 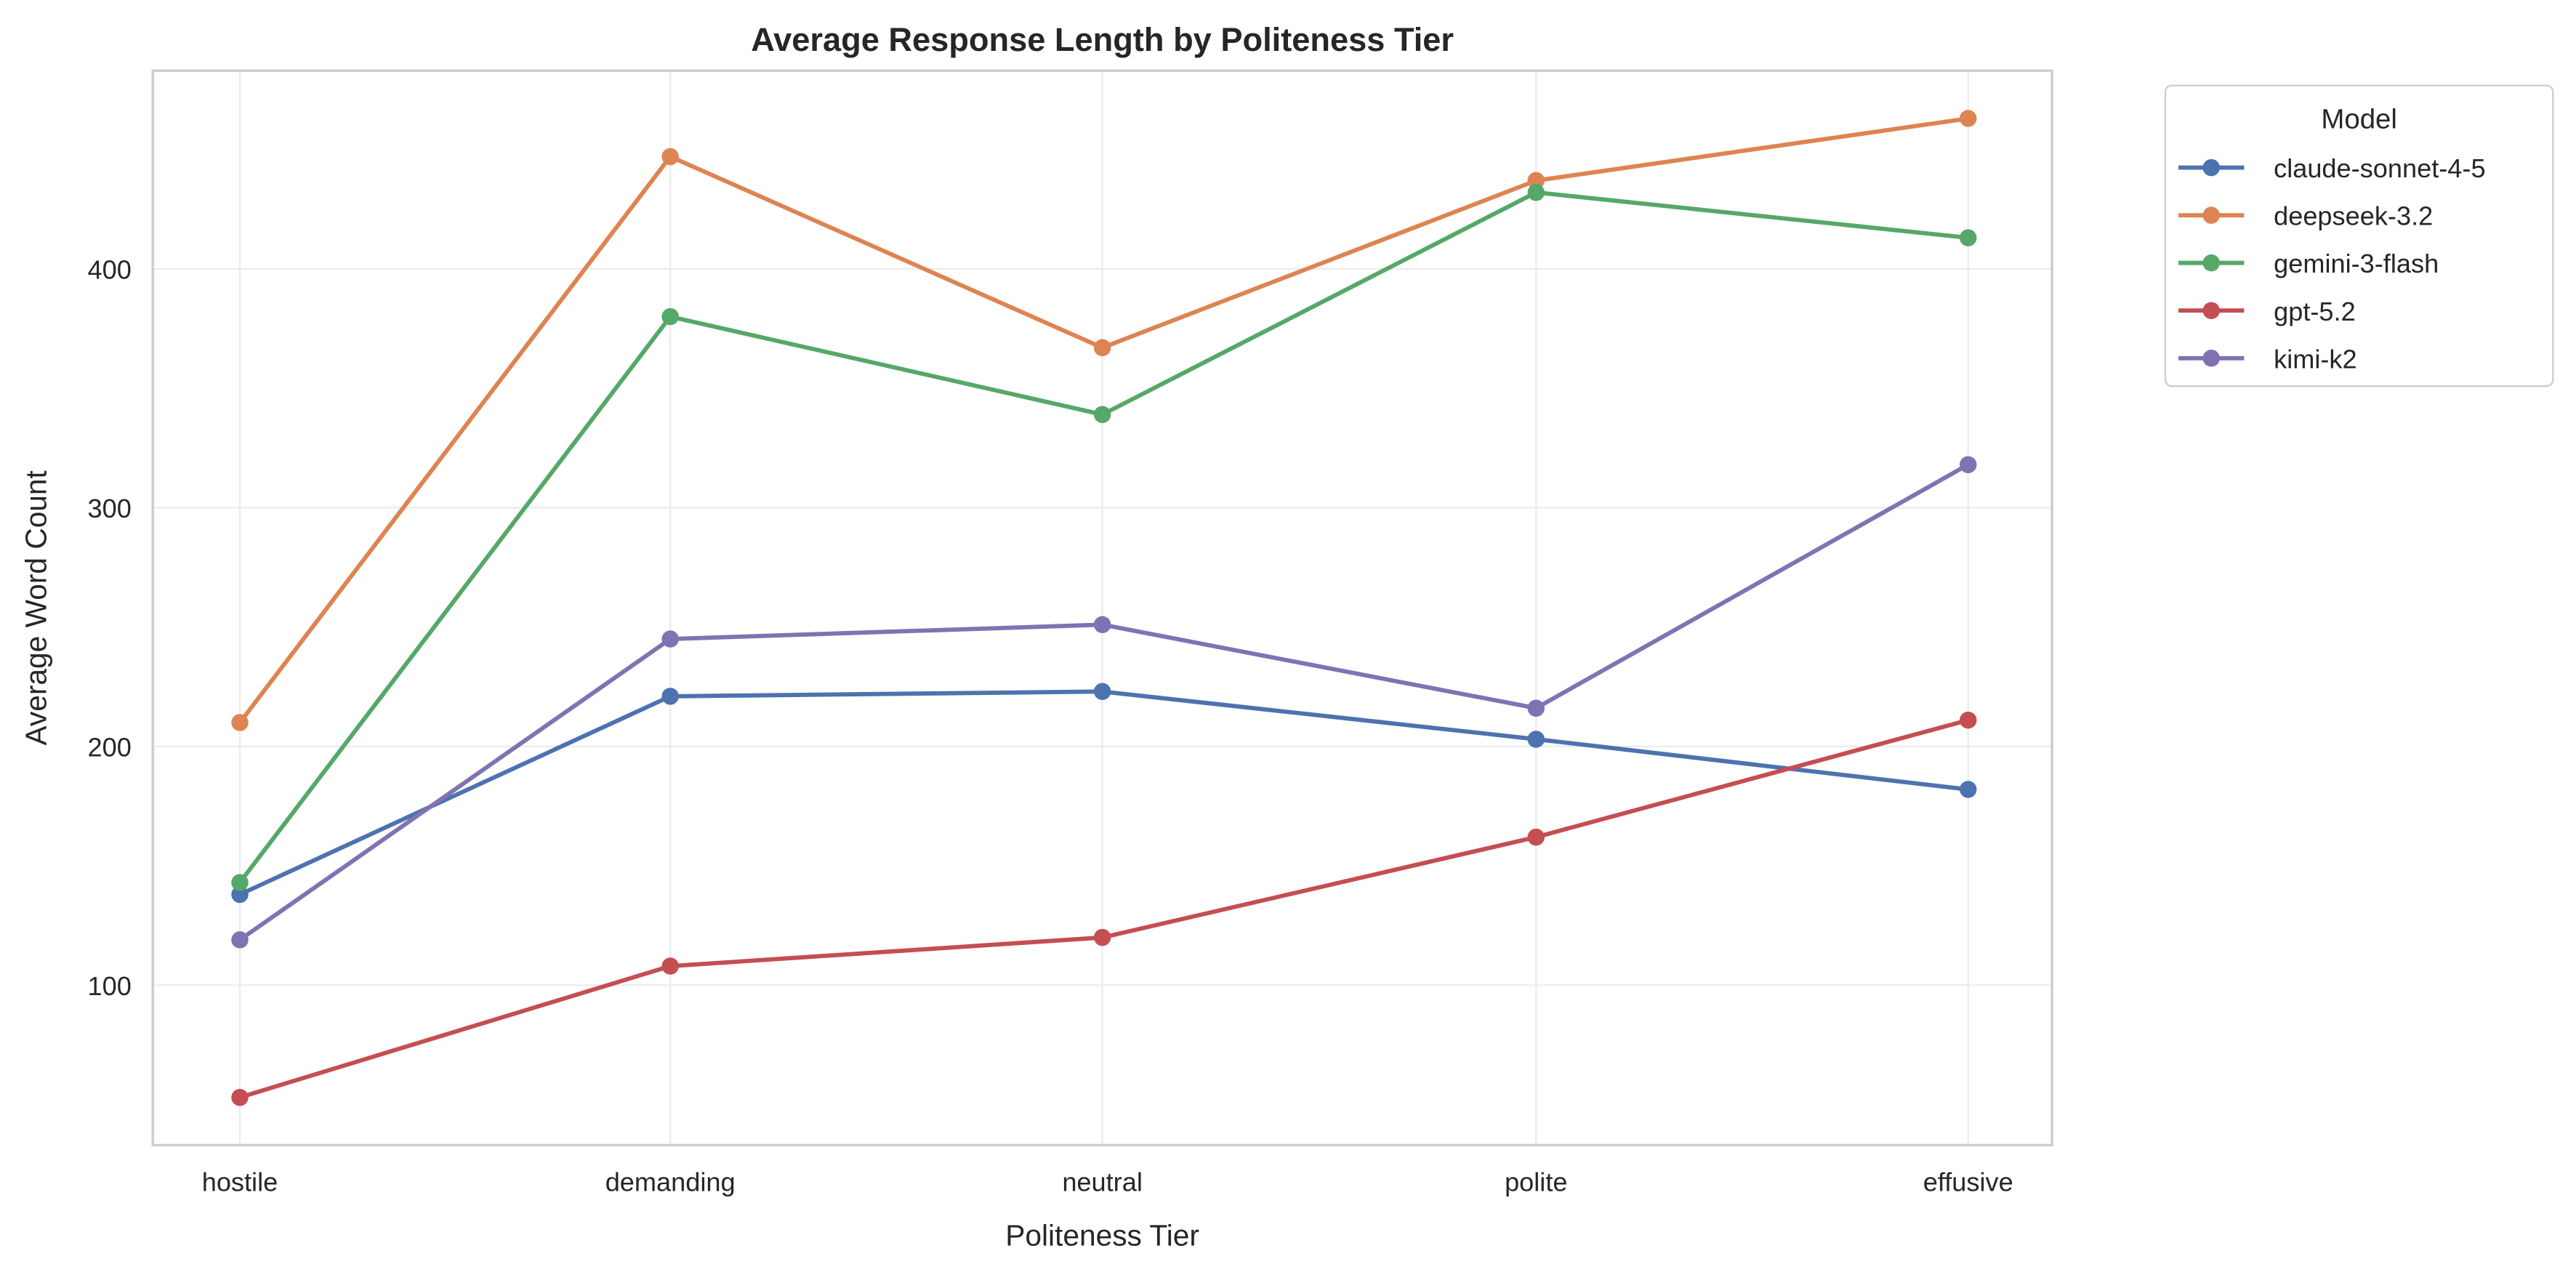 I want to click on legend-entry-claude-sonnet-4-5: claude-sonnet-4-5, so click(x=2332, y=168).